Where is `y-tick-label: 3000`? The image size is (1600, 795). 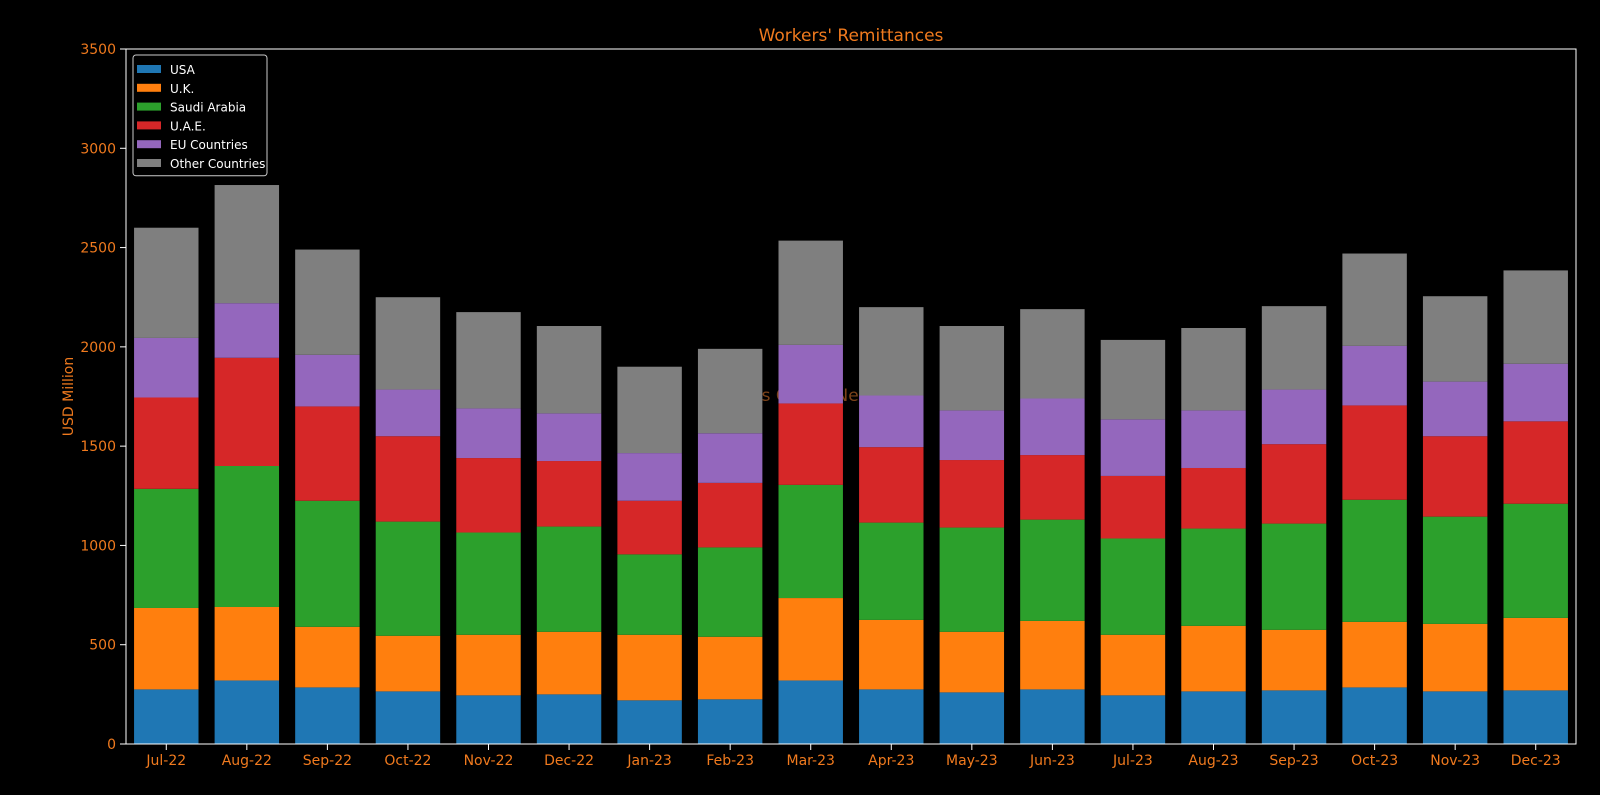
y-tick-label: 3000 is located at coordinates (98, 149).